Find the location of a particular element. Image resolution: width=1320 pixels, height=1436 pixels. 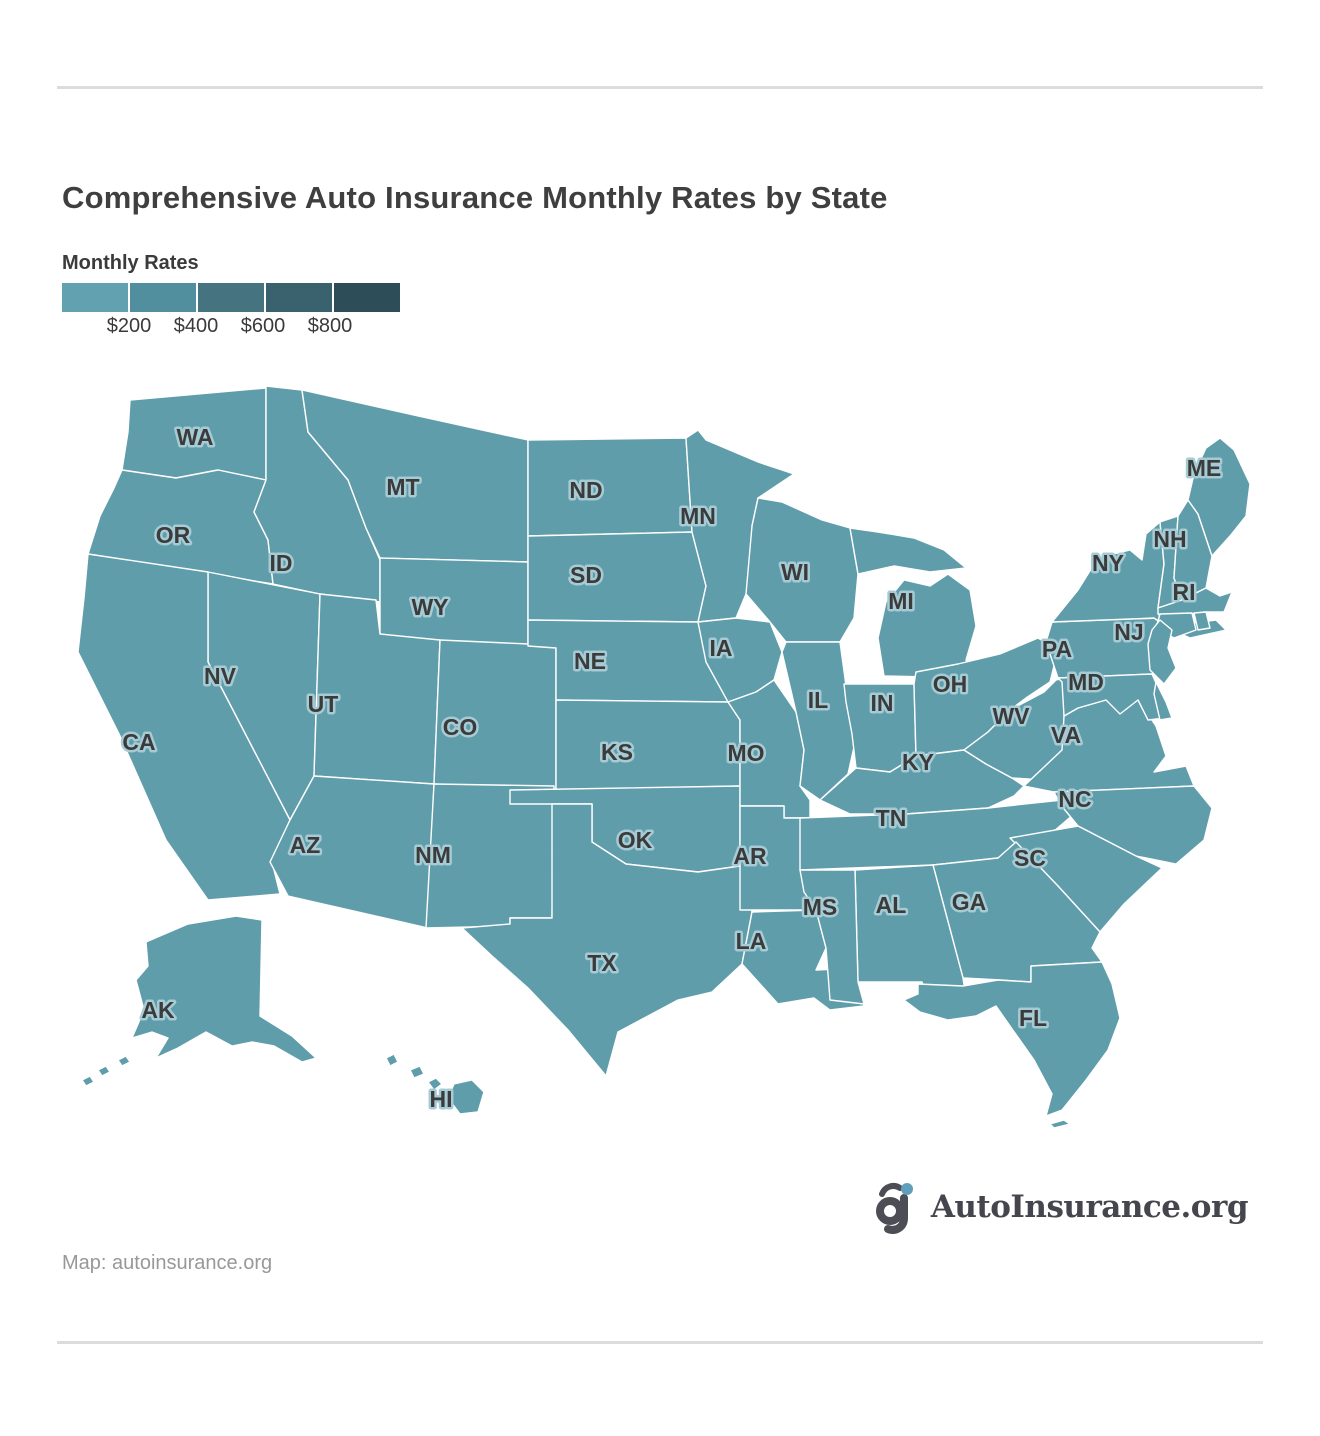

legend-tick-800: $800 is located at coordinates (330, 326).